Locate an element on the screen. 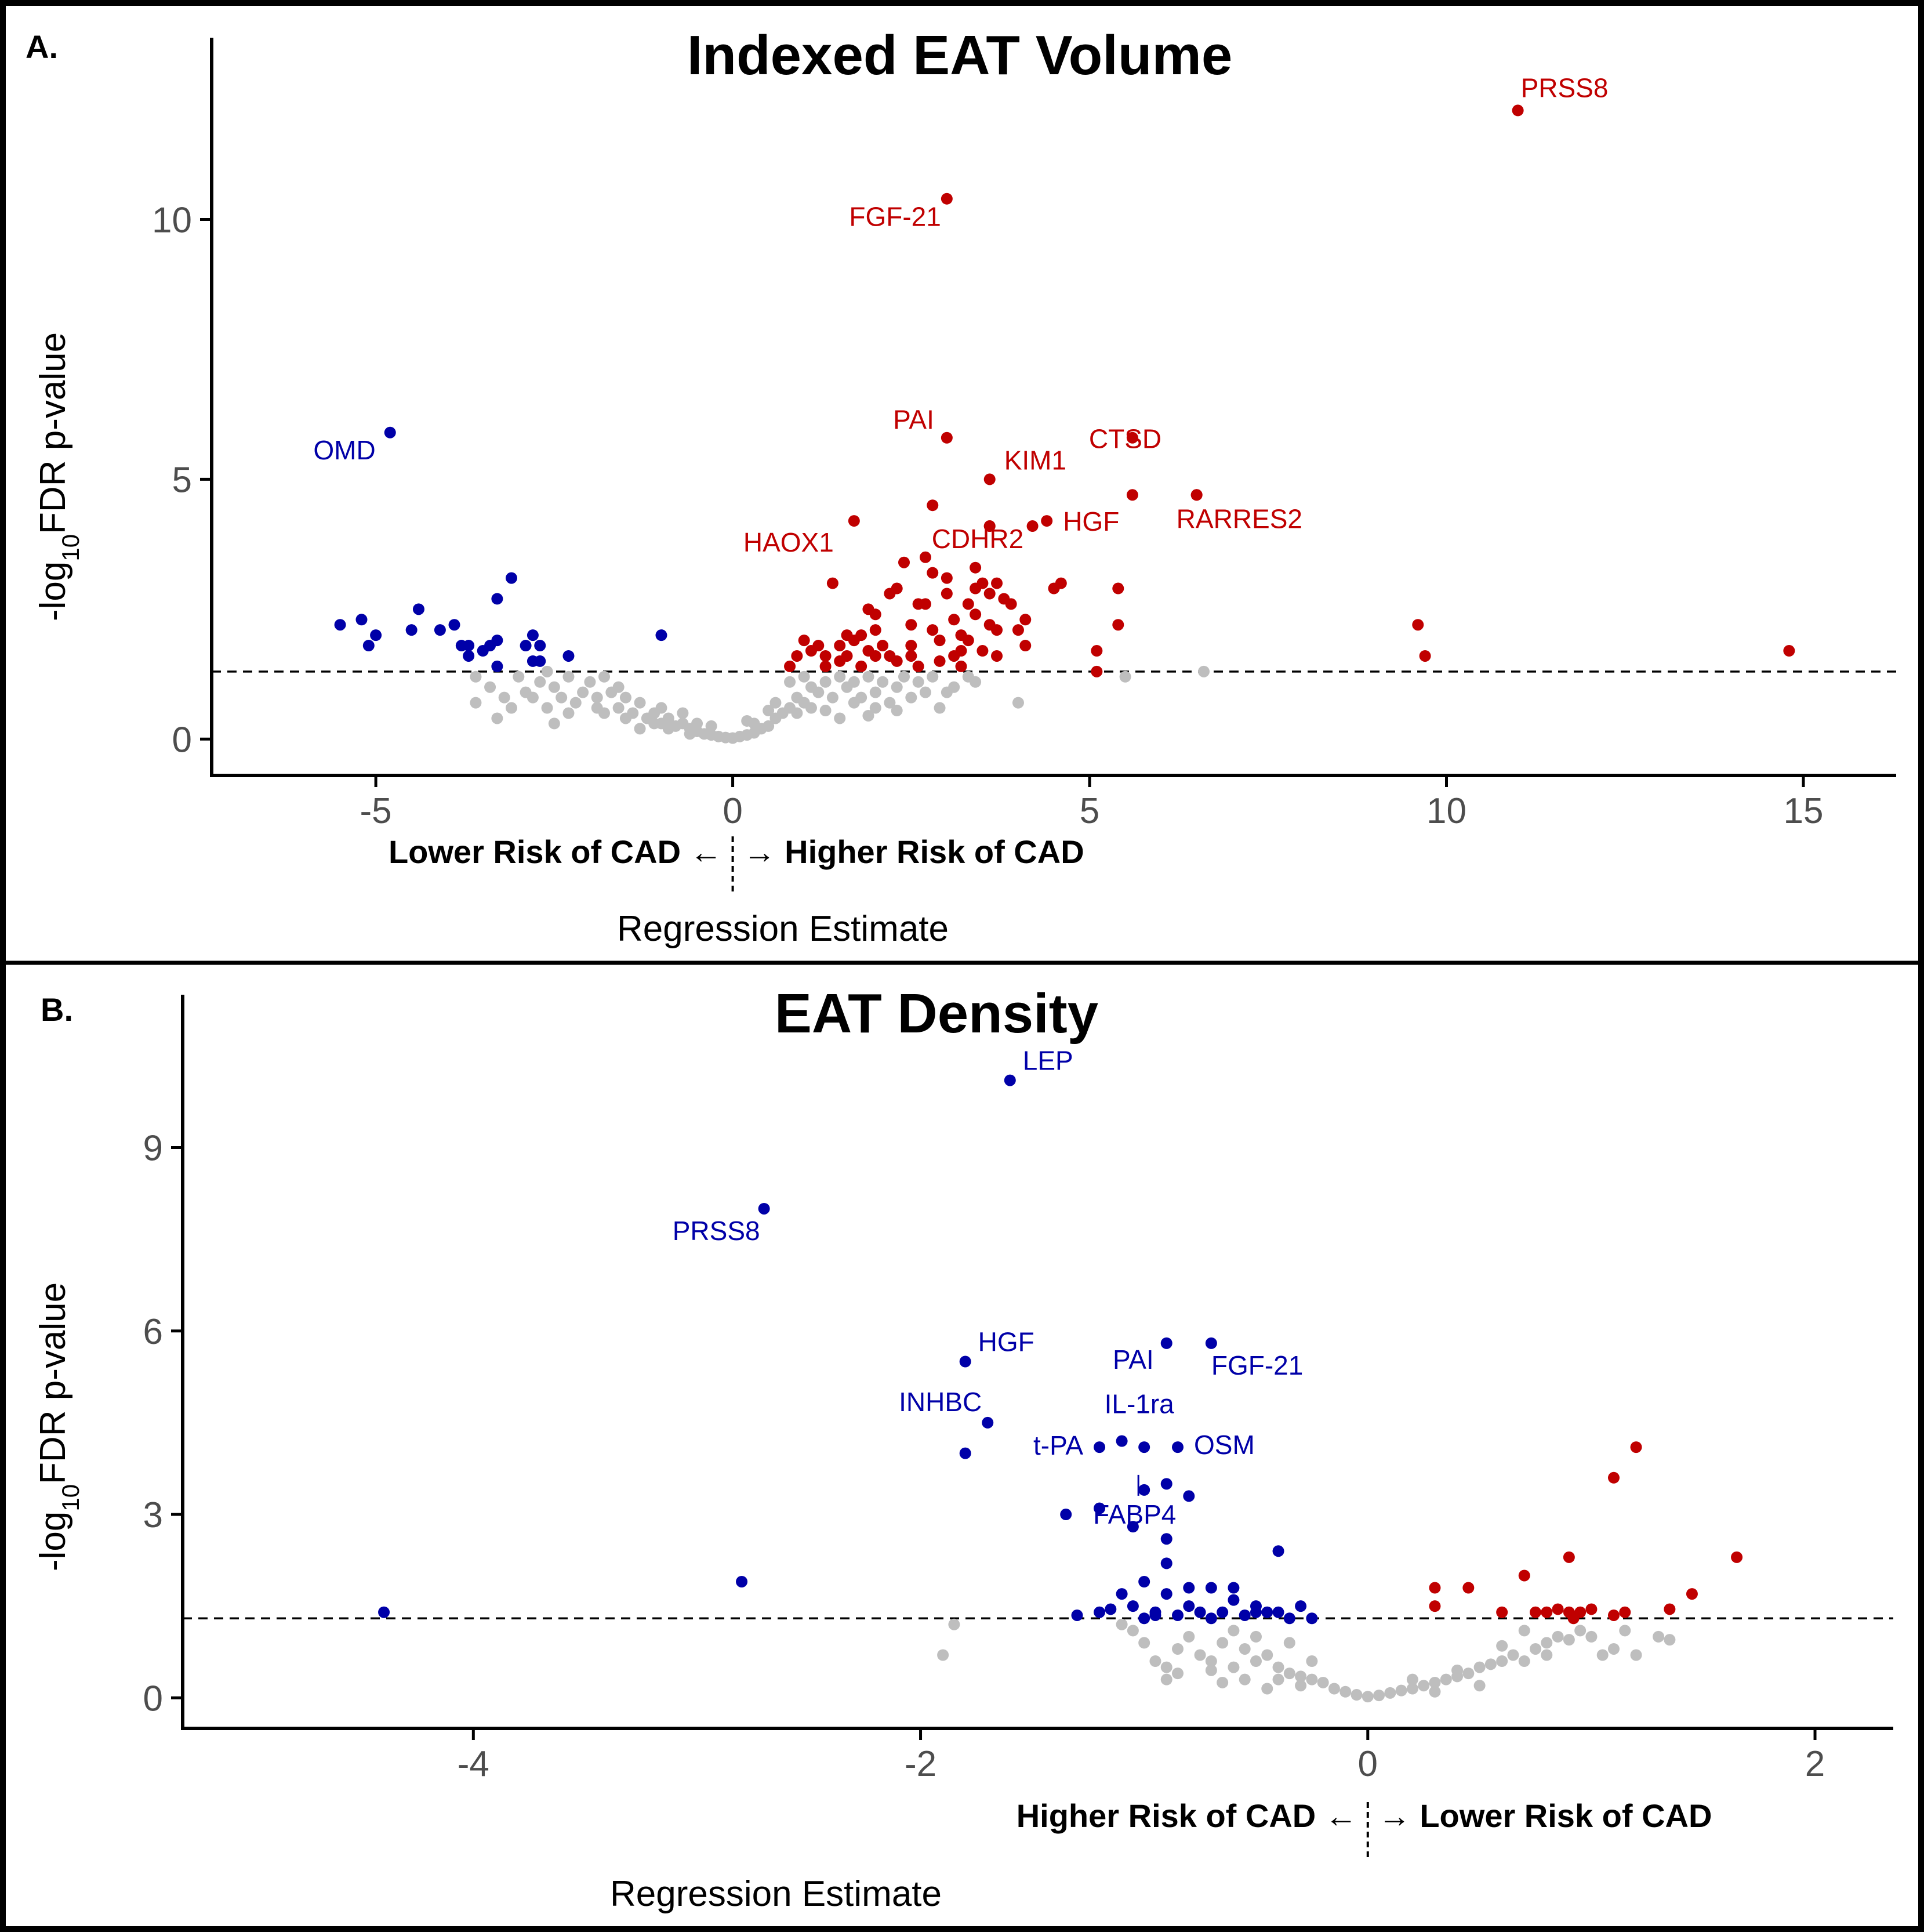 The height and width of the screenshot is (1932, 1924). point-label: FGF-21 is located at coordinates (1257, 1365).